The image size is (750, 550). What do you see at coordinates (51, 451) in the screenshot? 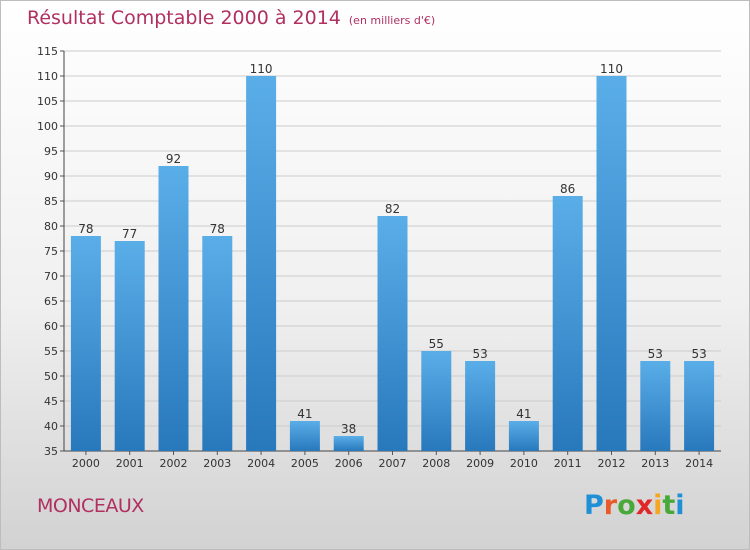
I see `y-tick-label: 35` at bounding box center [51, 451].